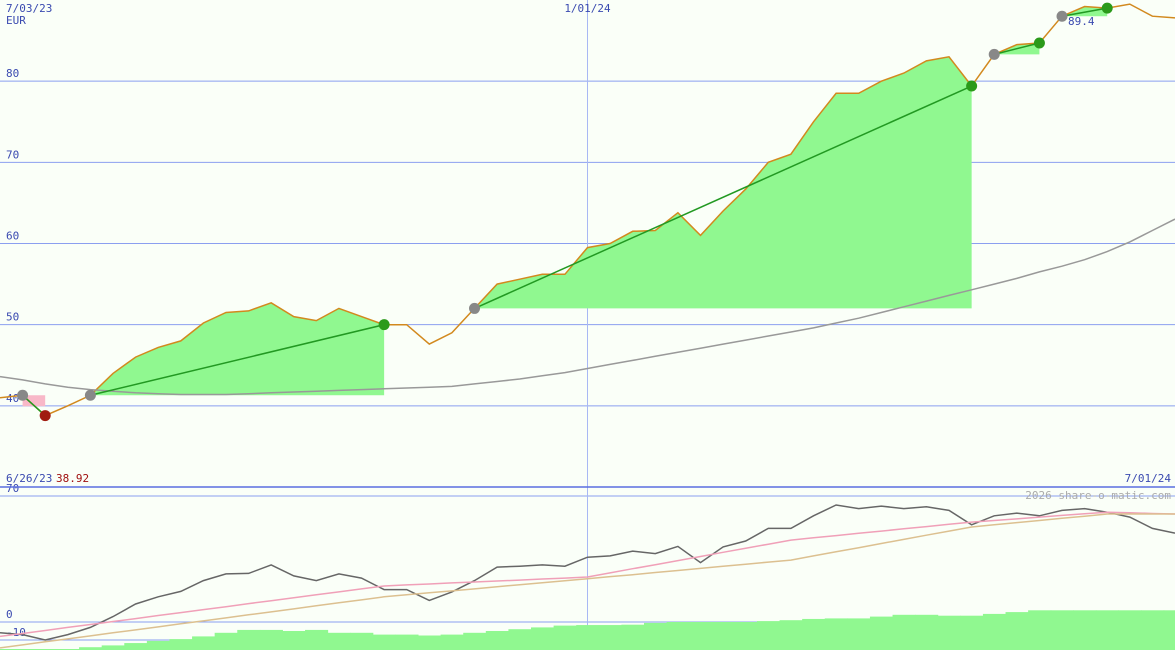  What do you see at coordinates (1081, 21) in the screenshot?
I see `last-value-label: 89.4` at bounding box center [1081, 21].